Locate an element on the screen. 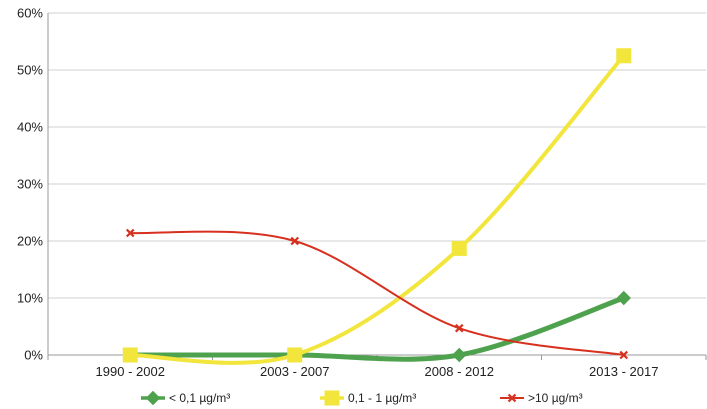 The image size is (707, 409). legend: < 0,1 µg/m³ 0,1 - 1 µg/m³ >10 µg/m³ is located at coordinates (362, 398).